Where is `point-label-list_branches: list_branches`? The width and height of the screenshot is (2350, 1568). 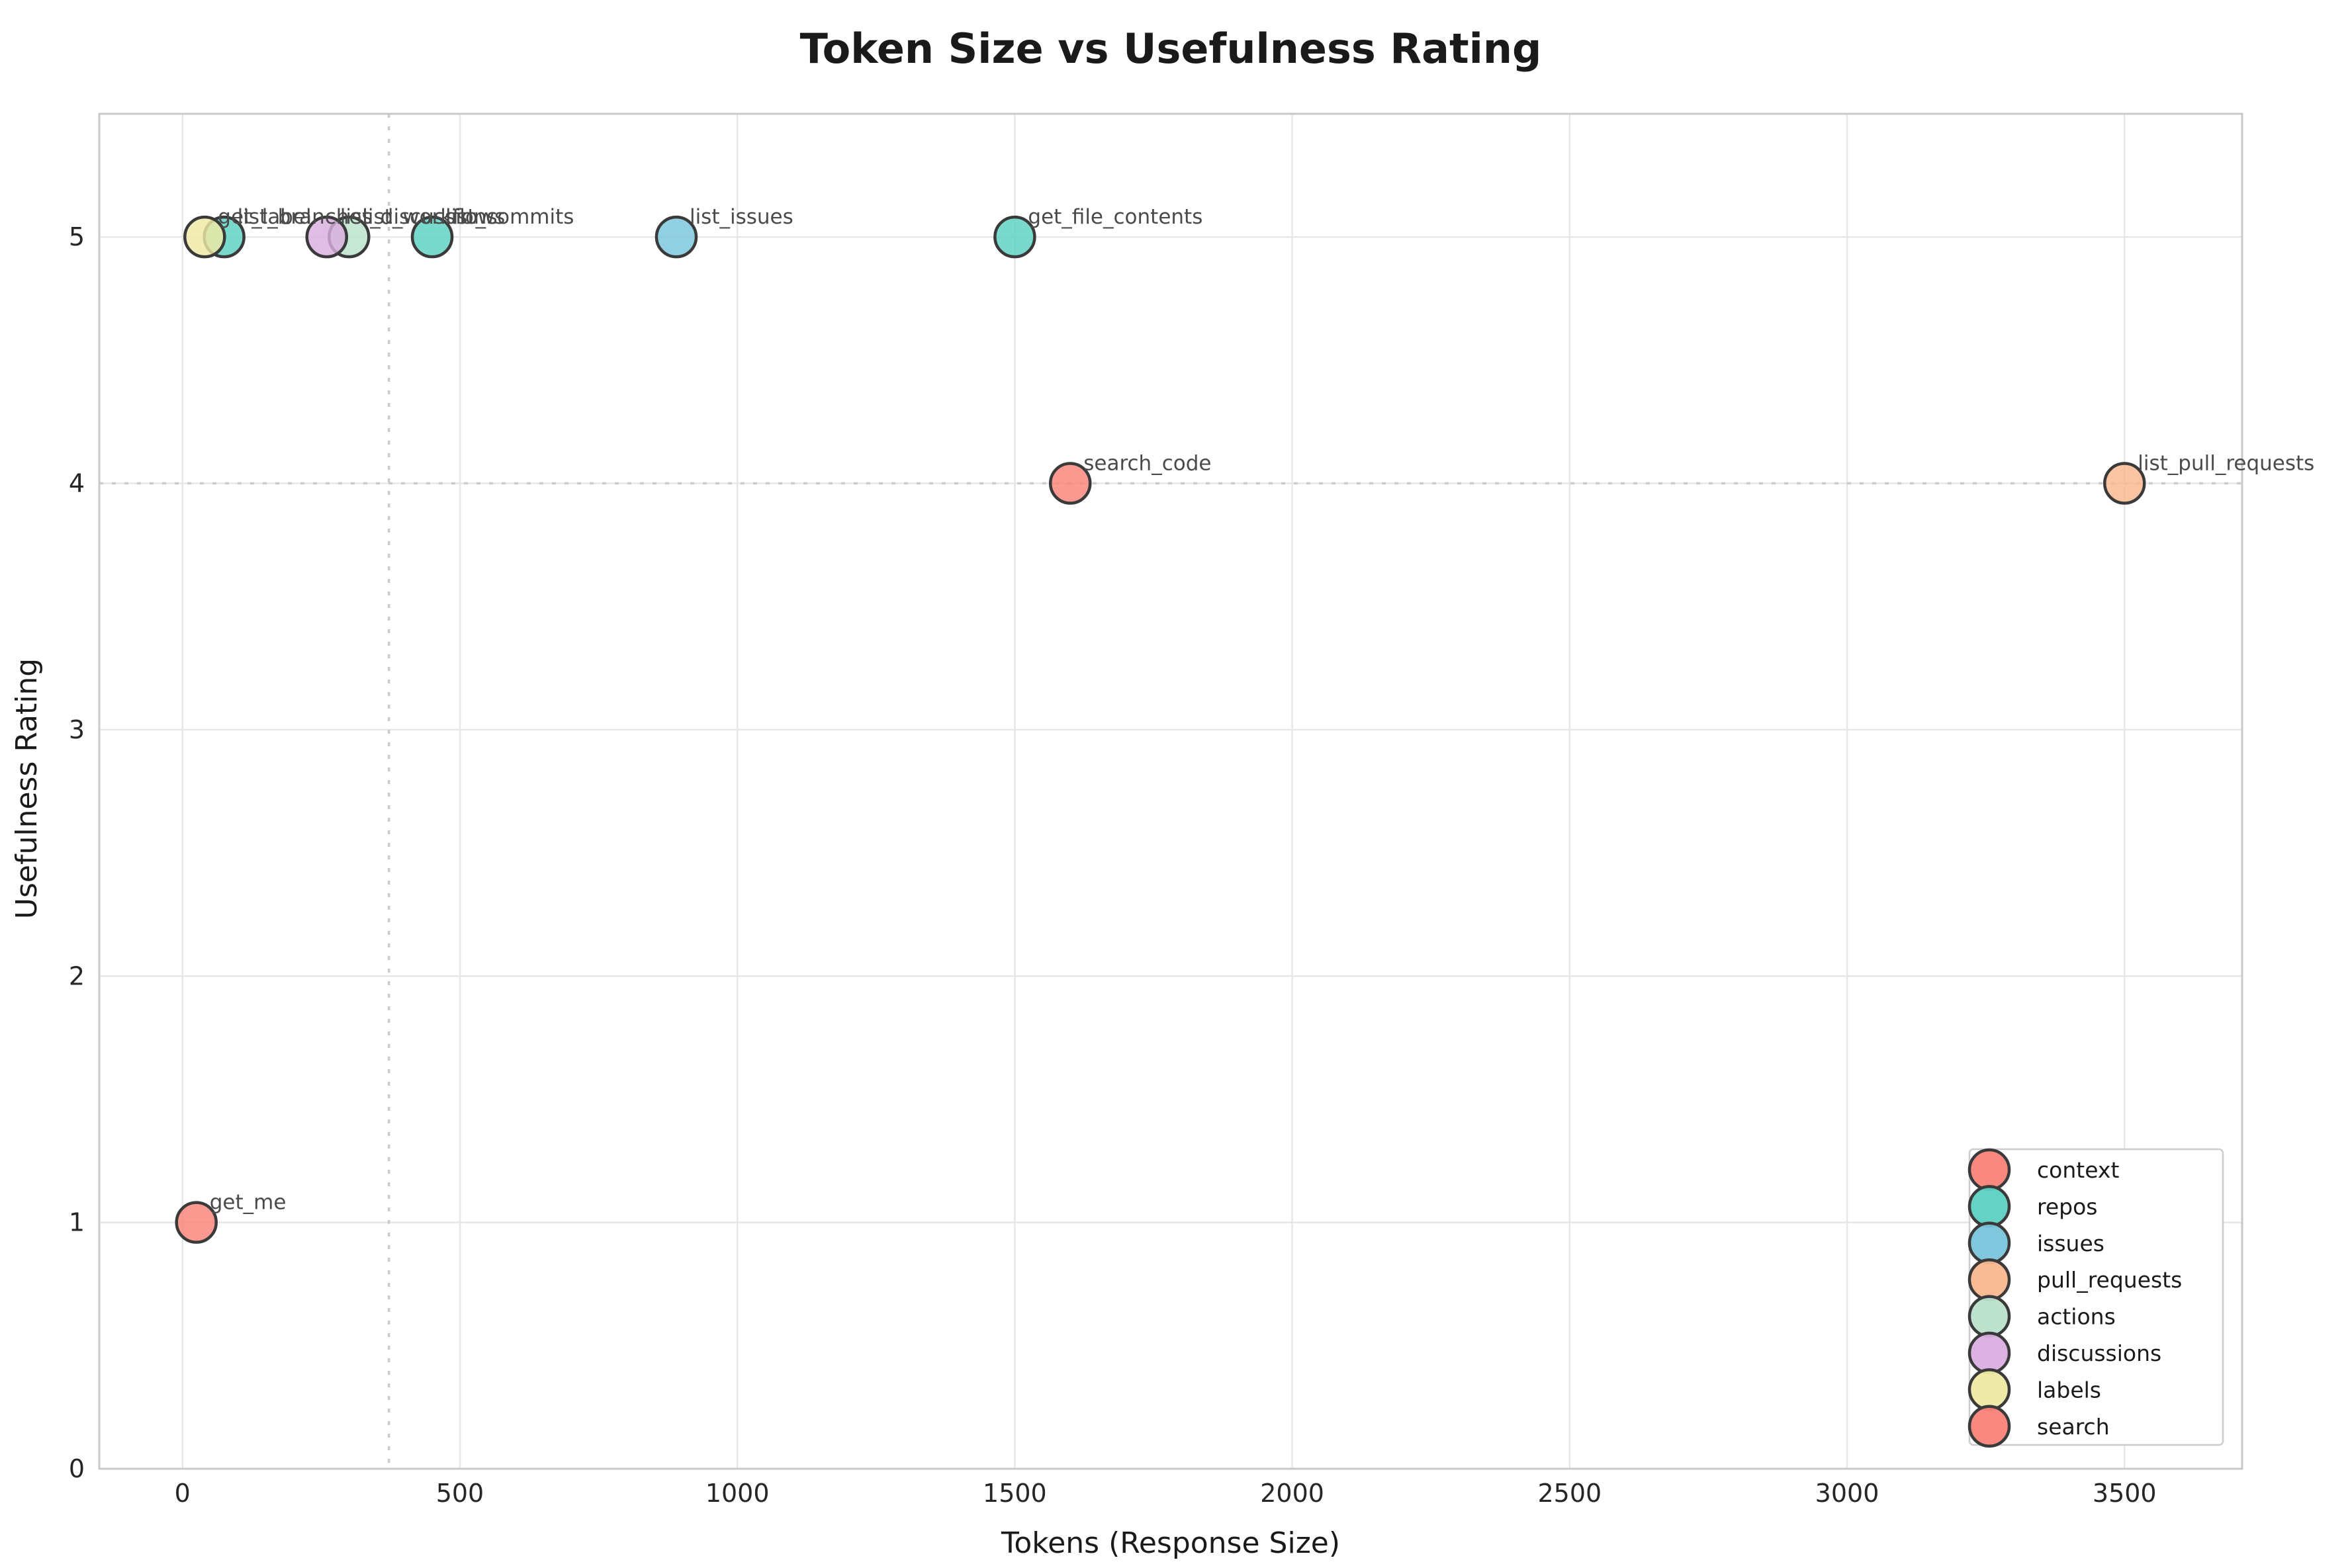
point-label-list_branches: list_branches is located at coordinates (305, 217).